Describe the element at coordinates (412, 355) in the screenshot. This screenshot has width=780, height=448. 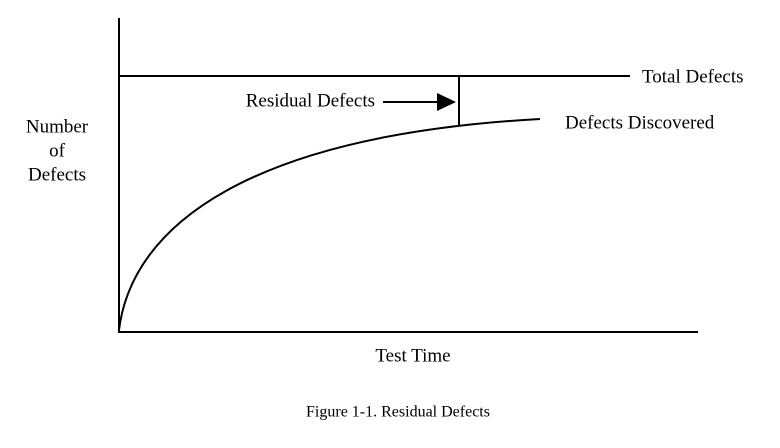
I see `x-axis-label: Test Time` at that location.